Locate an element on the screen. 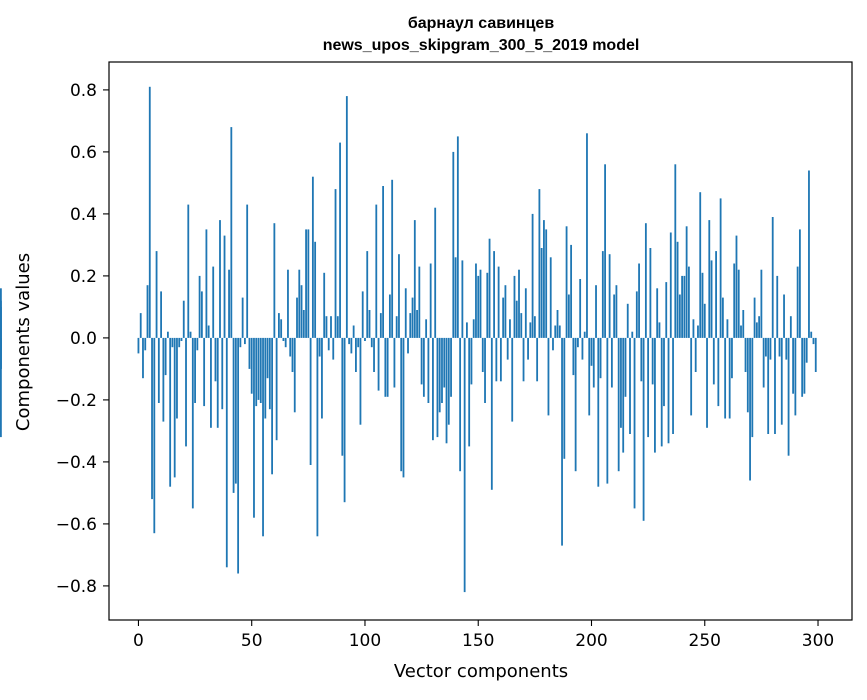 This screenshot has width=867, height=700. y-axis-ticks: −0.8 −0.6 −0.4 −0.2 0.0 0.2 0.4 0.6 0.8 is located at coordinates (82, 339).